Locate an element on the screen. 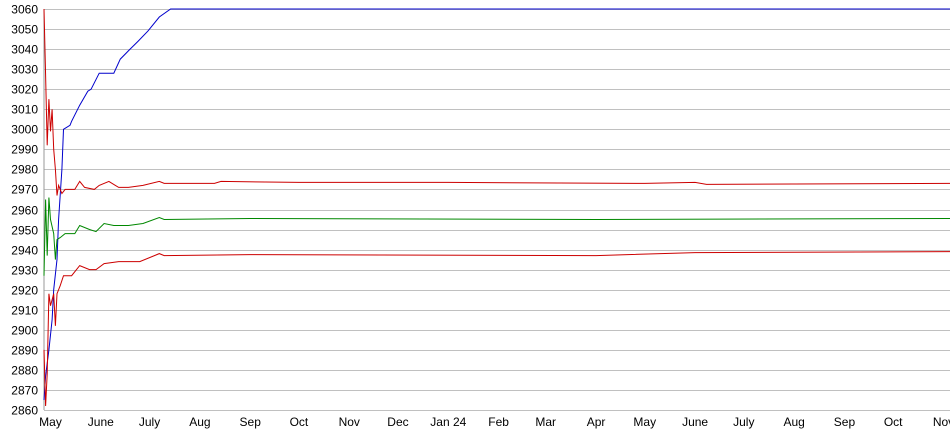 The width and height of the screenshot is (950, 440). y-tick-label: 2990 is located at coordinates (24, 150).